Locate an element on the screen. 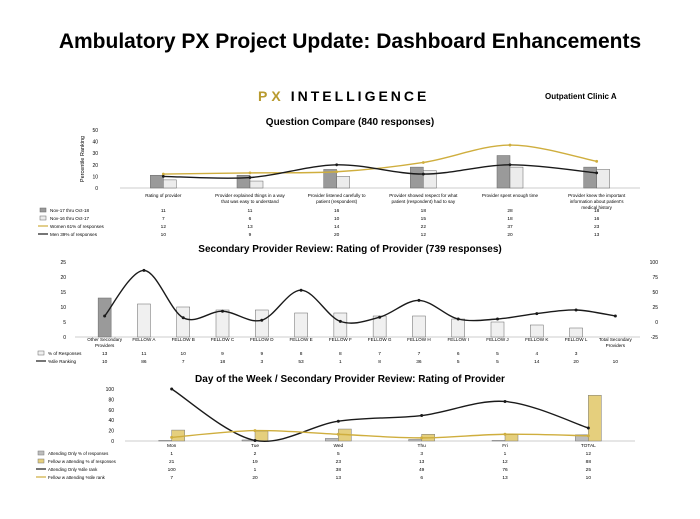 This screenshot has height=519, width=700. chart3-table-value: 10 is located at coordinates (589, 478).